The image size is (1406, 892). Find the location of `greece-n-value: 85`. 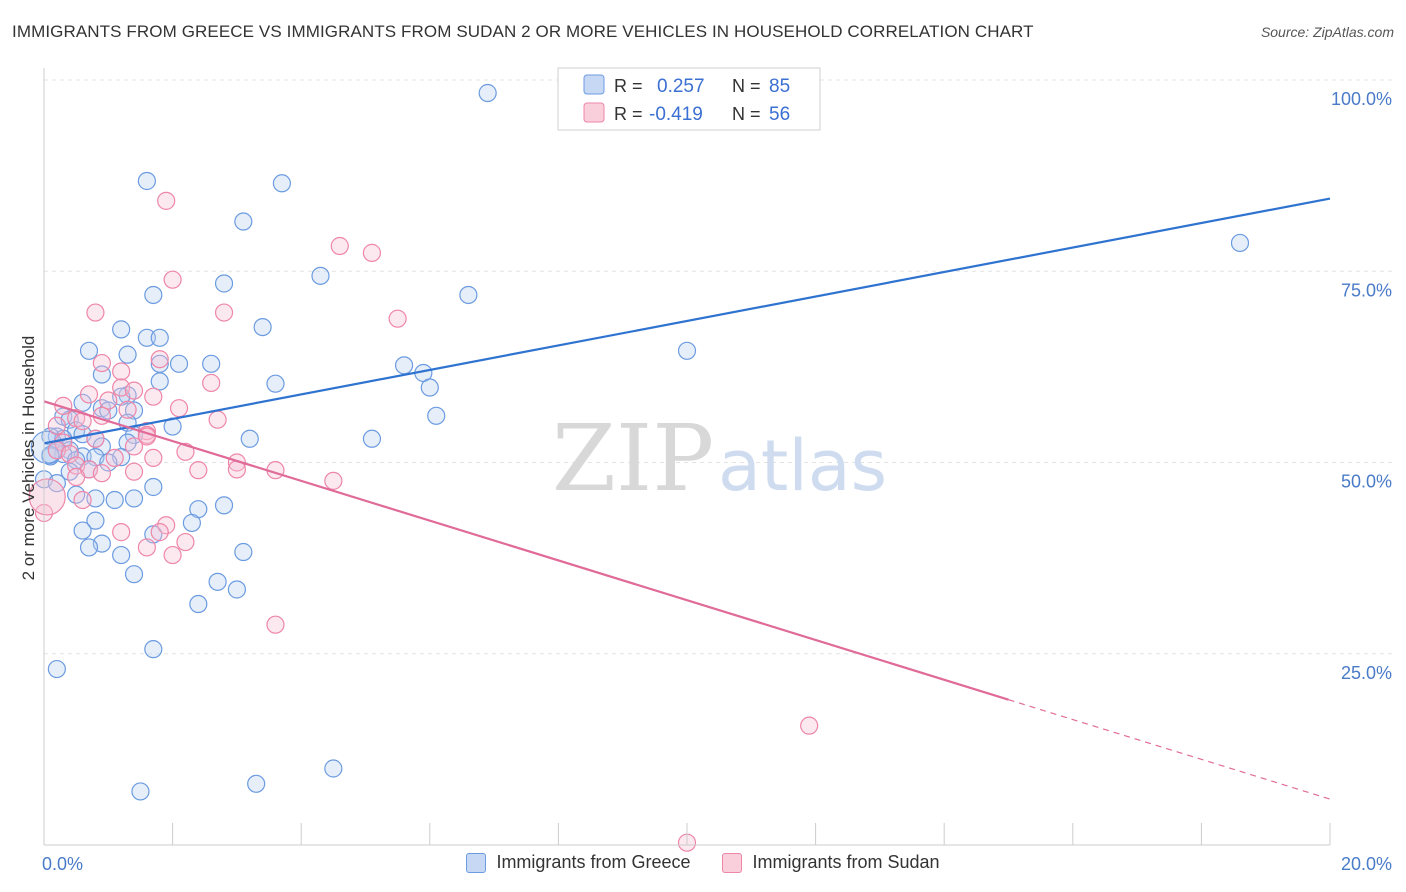

greece-n-value: 85 is located at coordinates (779, 86).